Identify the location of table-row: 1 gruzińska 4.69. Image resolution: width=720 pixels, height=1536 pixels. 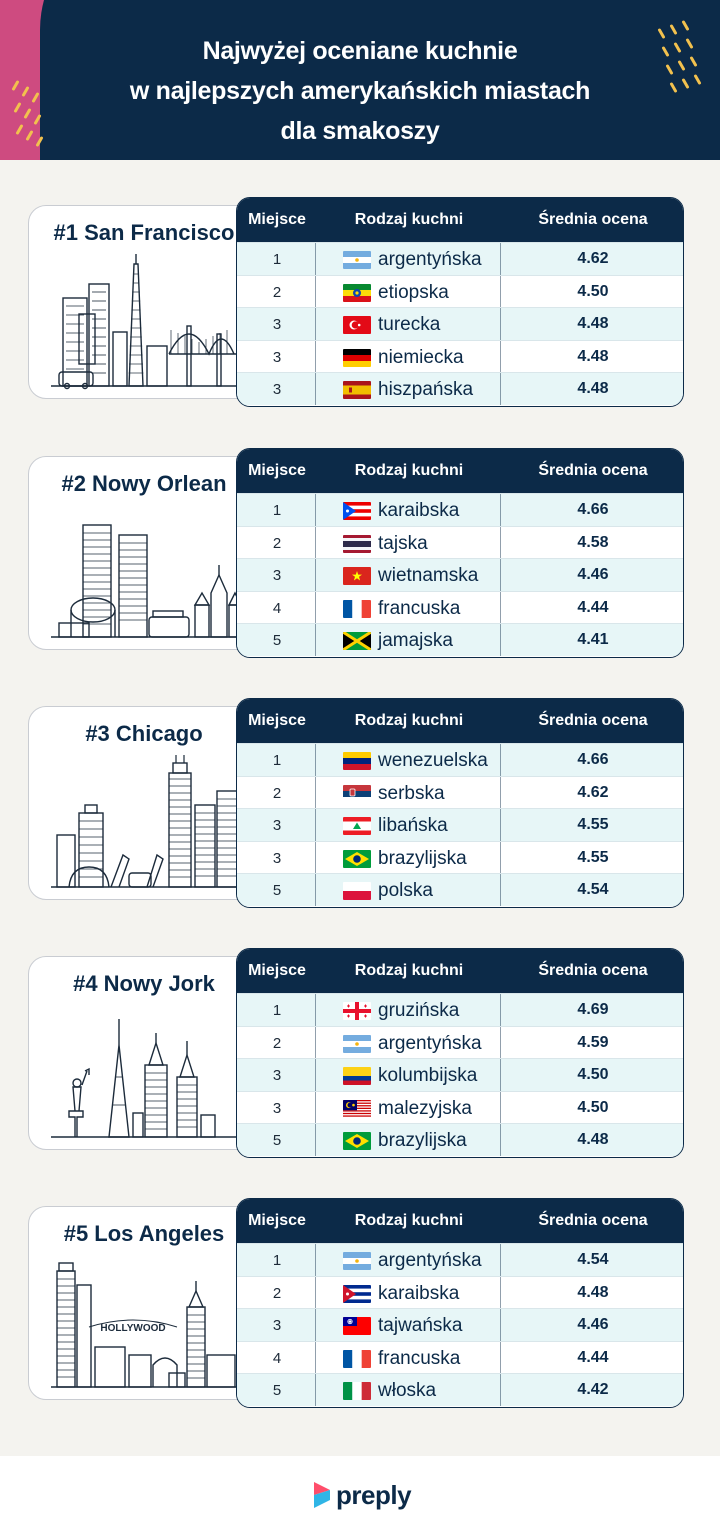
(460, 1009).